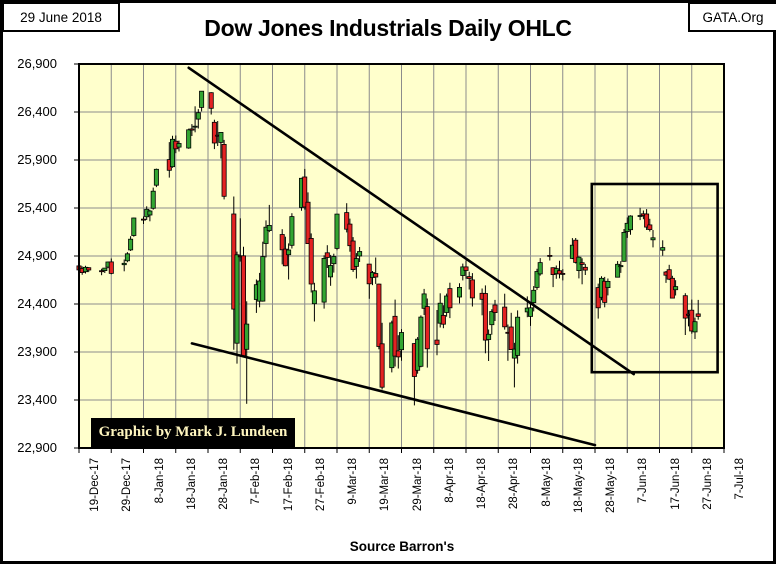 This screenshot has height=564, width=776. What do you see at coordinates (393, 394) in the screenshot?
I see `lower-support-line` at bounding box center [393, 394].